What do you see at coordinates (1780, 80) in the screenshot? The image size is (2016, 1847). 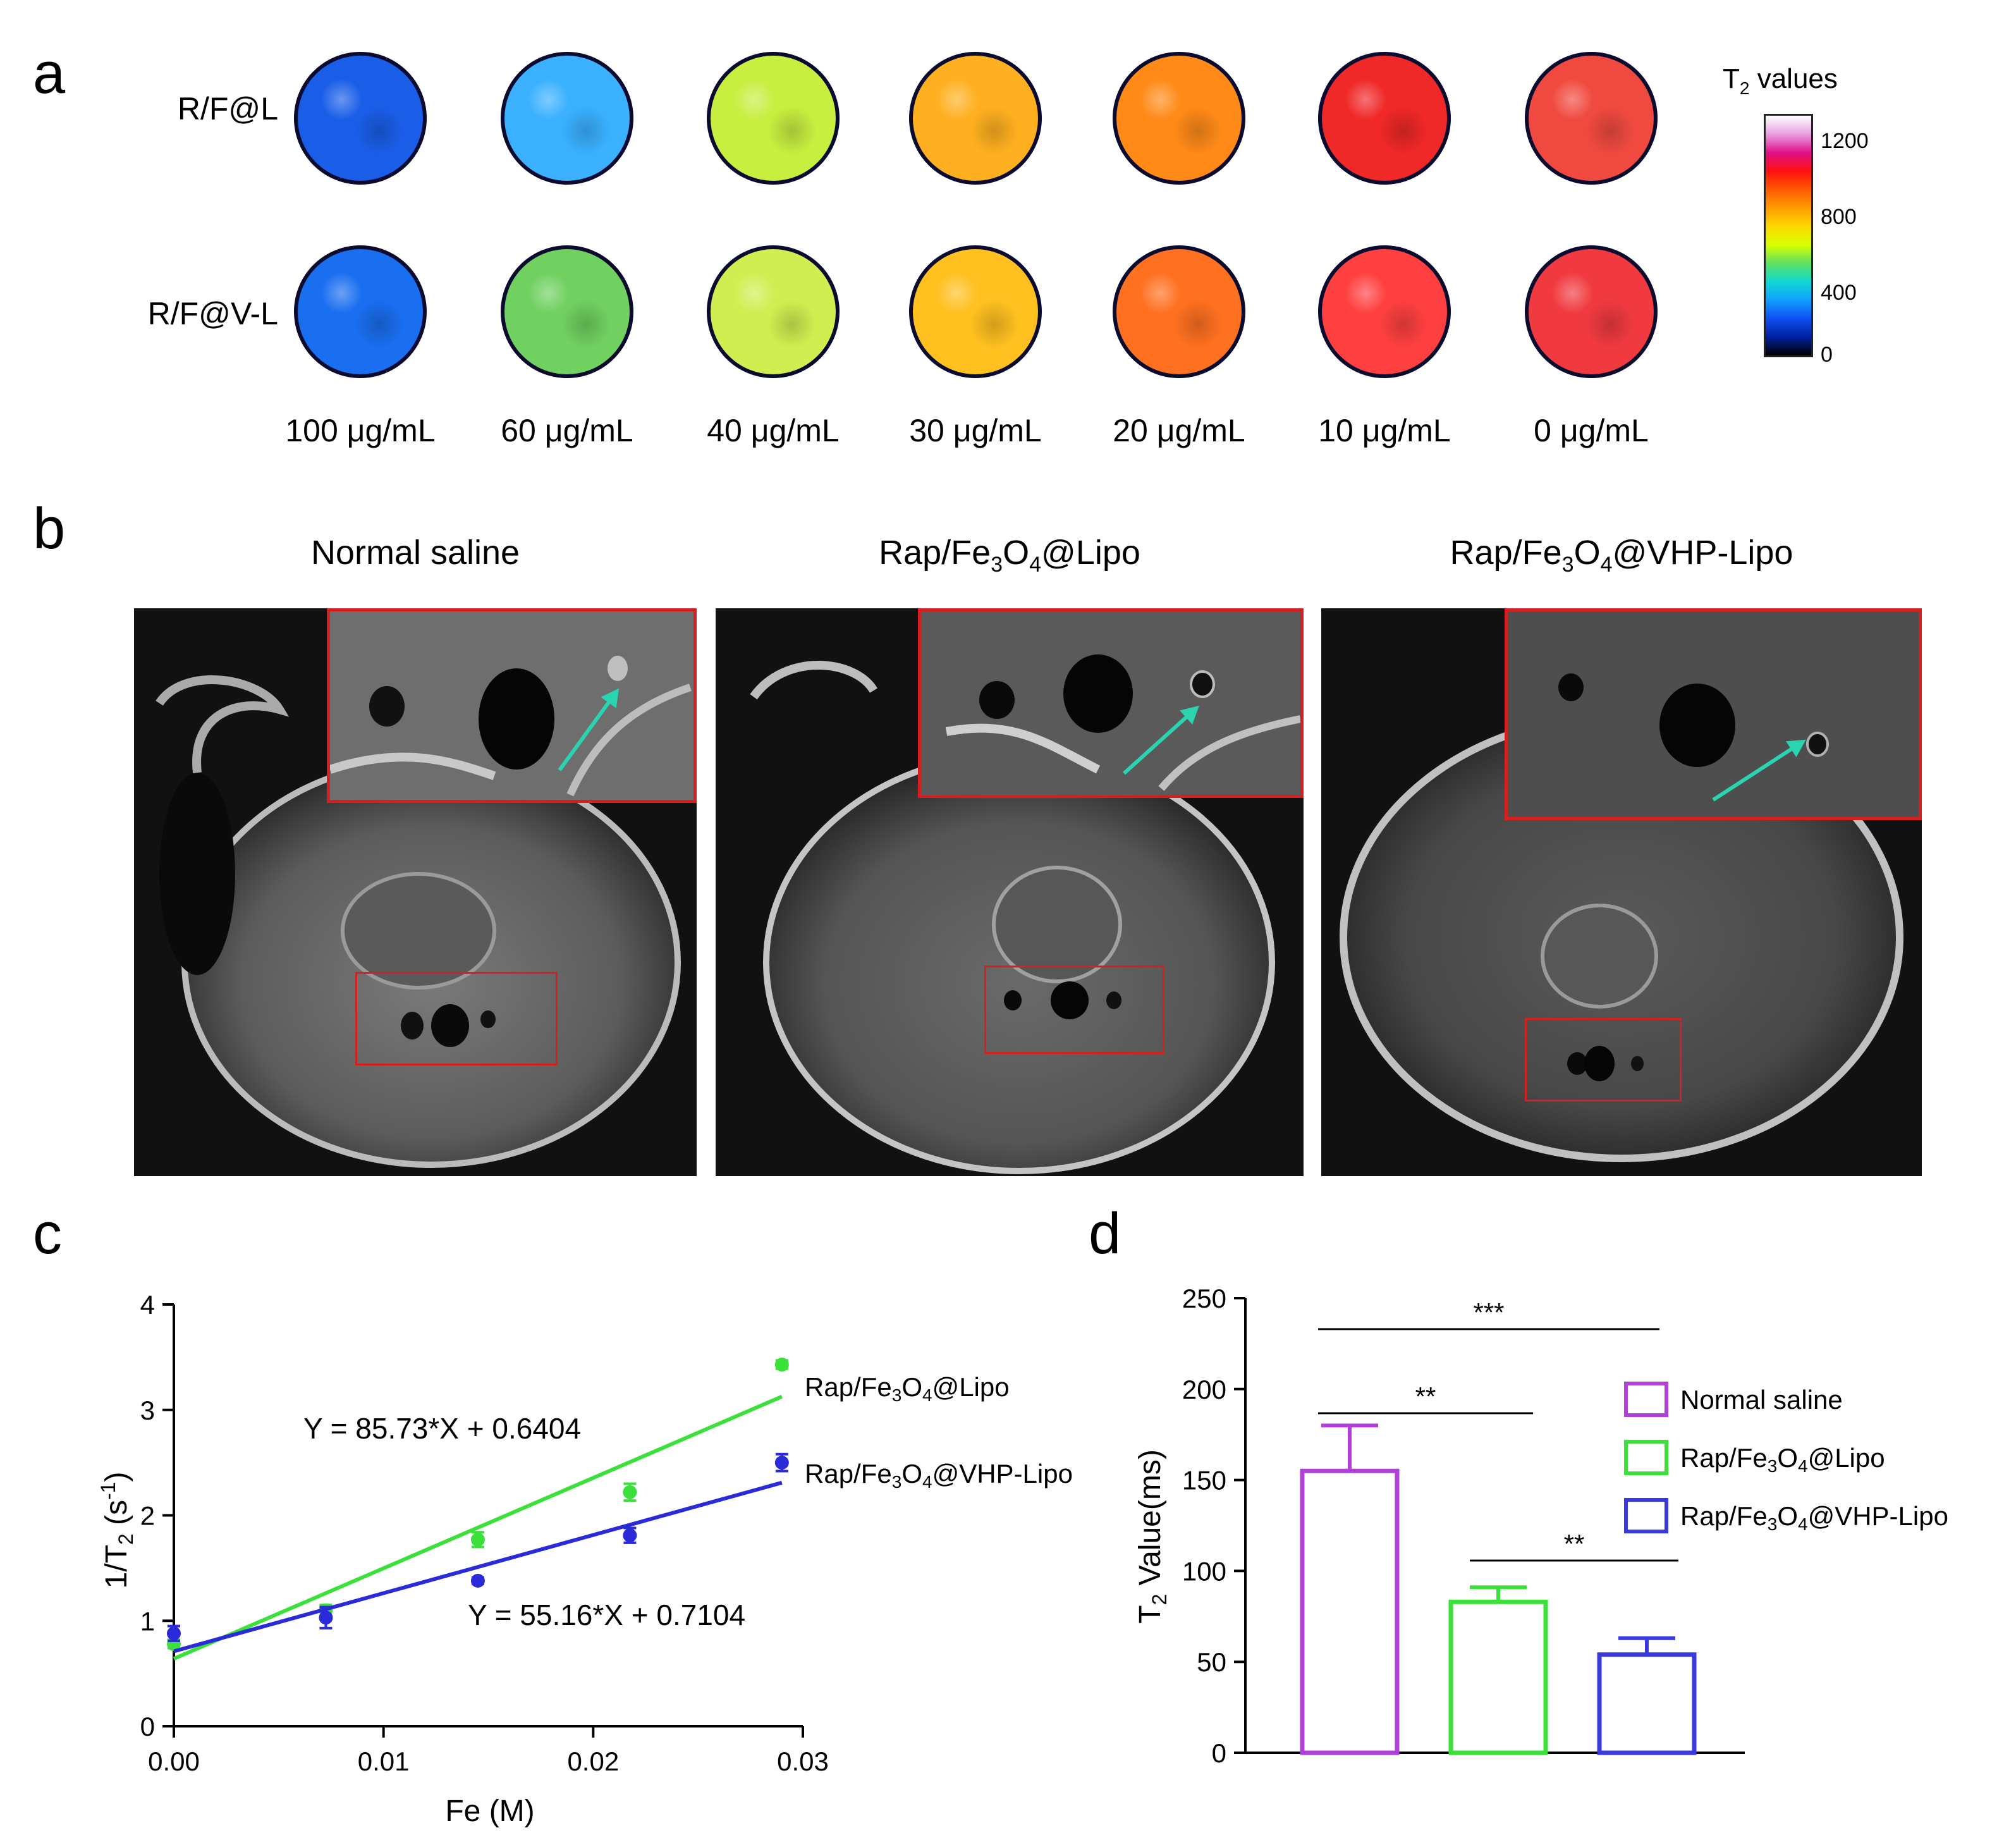 I see `colorbar-title: T2 values` at bounding box center [1780, 80].